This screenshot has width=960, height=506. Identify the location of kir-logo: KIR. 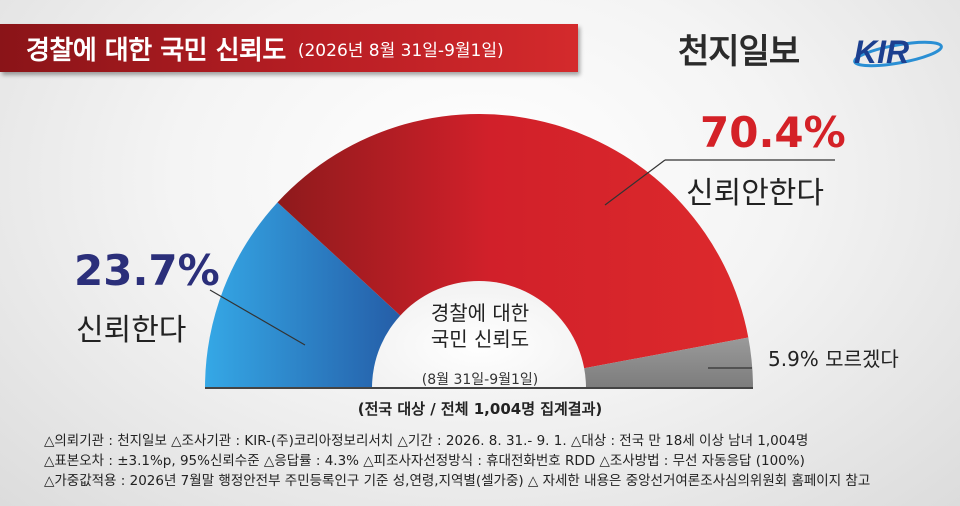
(898, 52).